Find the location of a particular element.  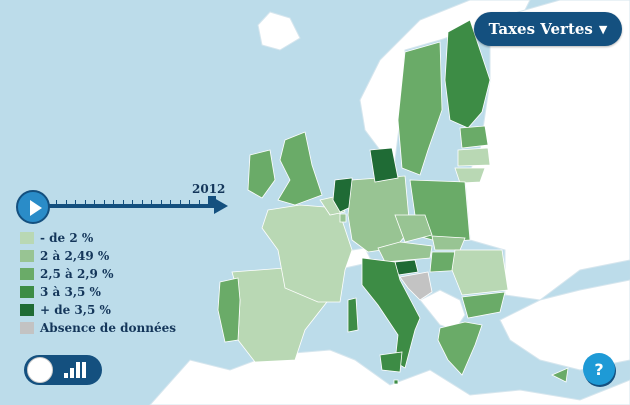

country-lithuania is located at coordinates (470, 175).